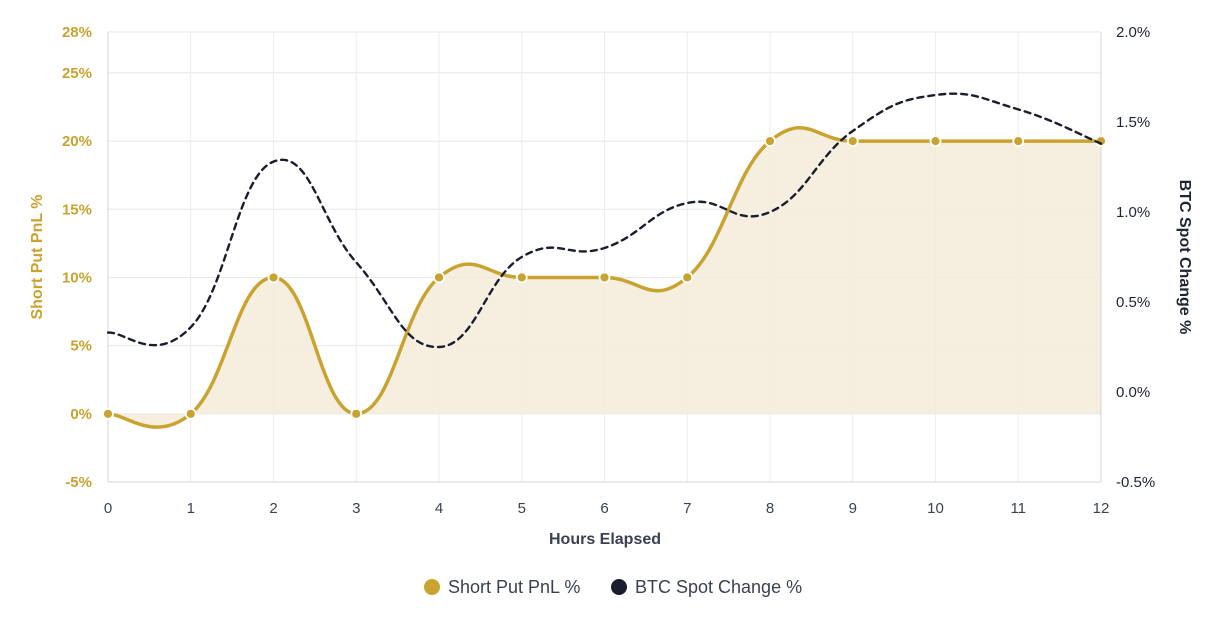 The height and width of the screenshot is (618, 1213). Describe the element at coordinates (1184, 257) in the screenshot. I see `y-right-axis-title: BTC Spot Change %` at that location.